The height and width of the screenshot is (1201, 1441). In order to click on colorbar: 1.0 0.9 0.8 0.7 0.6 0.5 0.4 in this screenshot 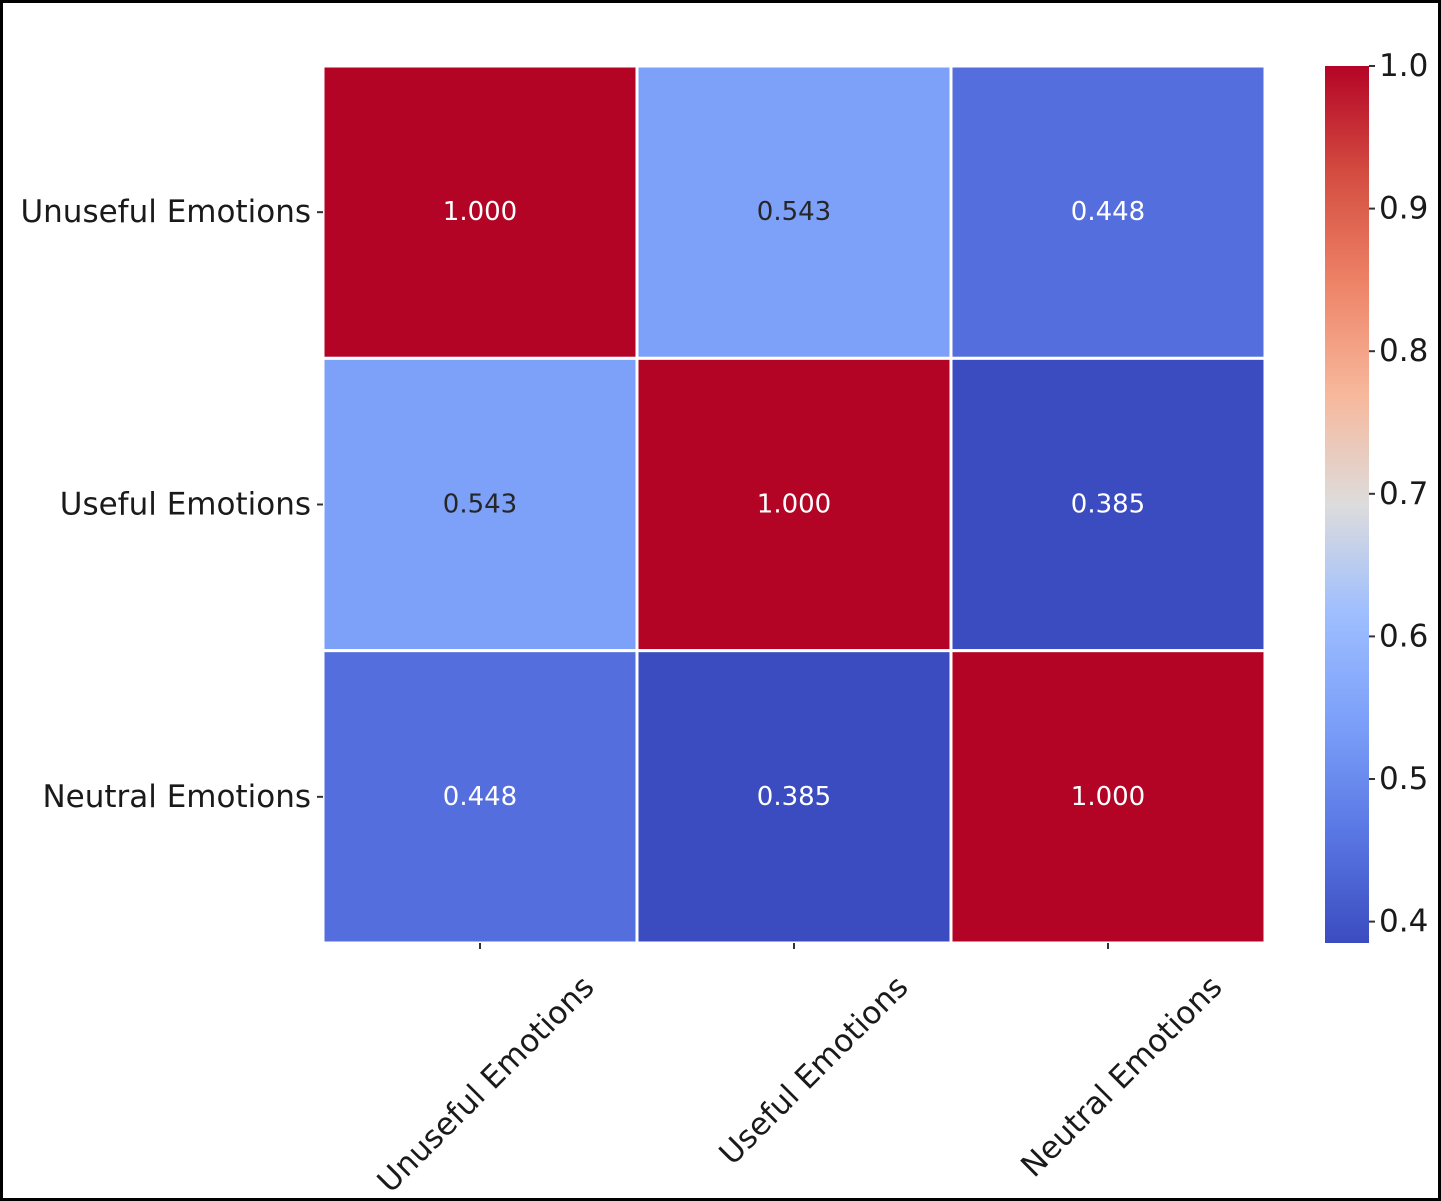, I will do `click(1376, 495)`.